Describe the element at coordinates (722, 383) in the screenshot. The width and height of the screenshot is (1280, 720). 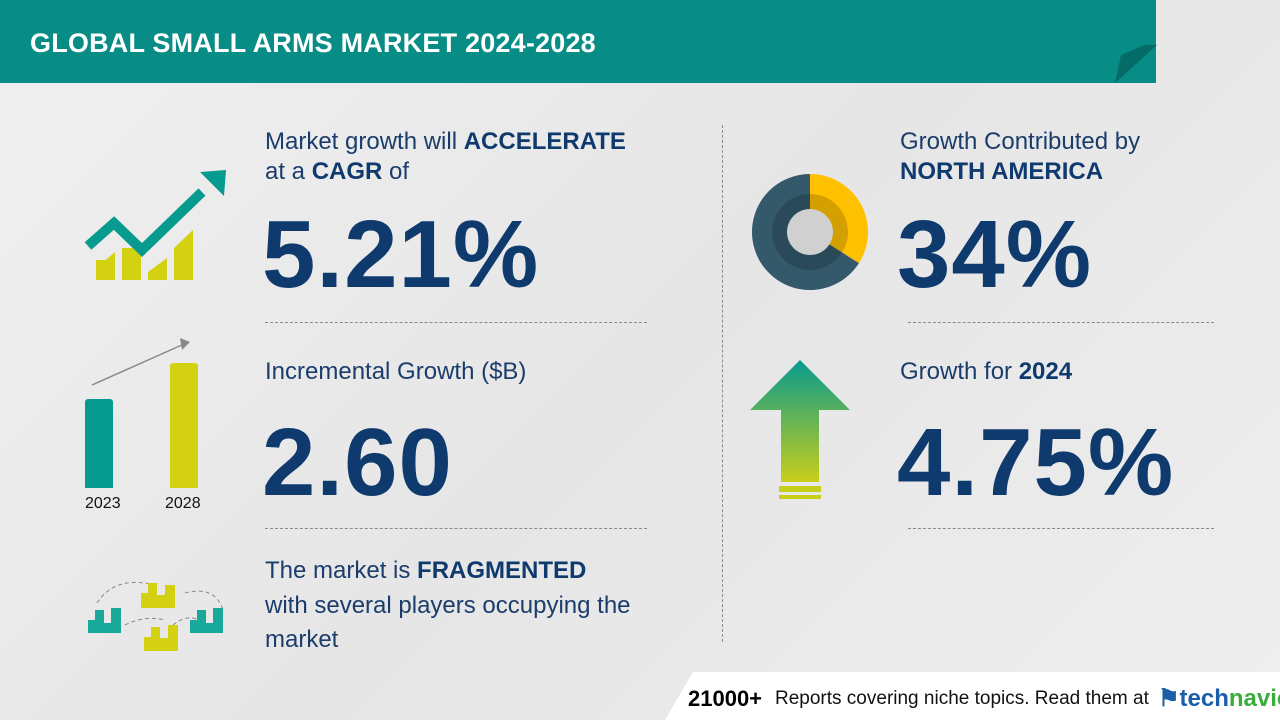
I see `column-divider` at that location.